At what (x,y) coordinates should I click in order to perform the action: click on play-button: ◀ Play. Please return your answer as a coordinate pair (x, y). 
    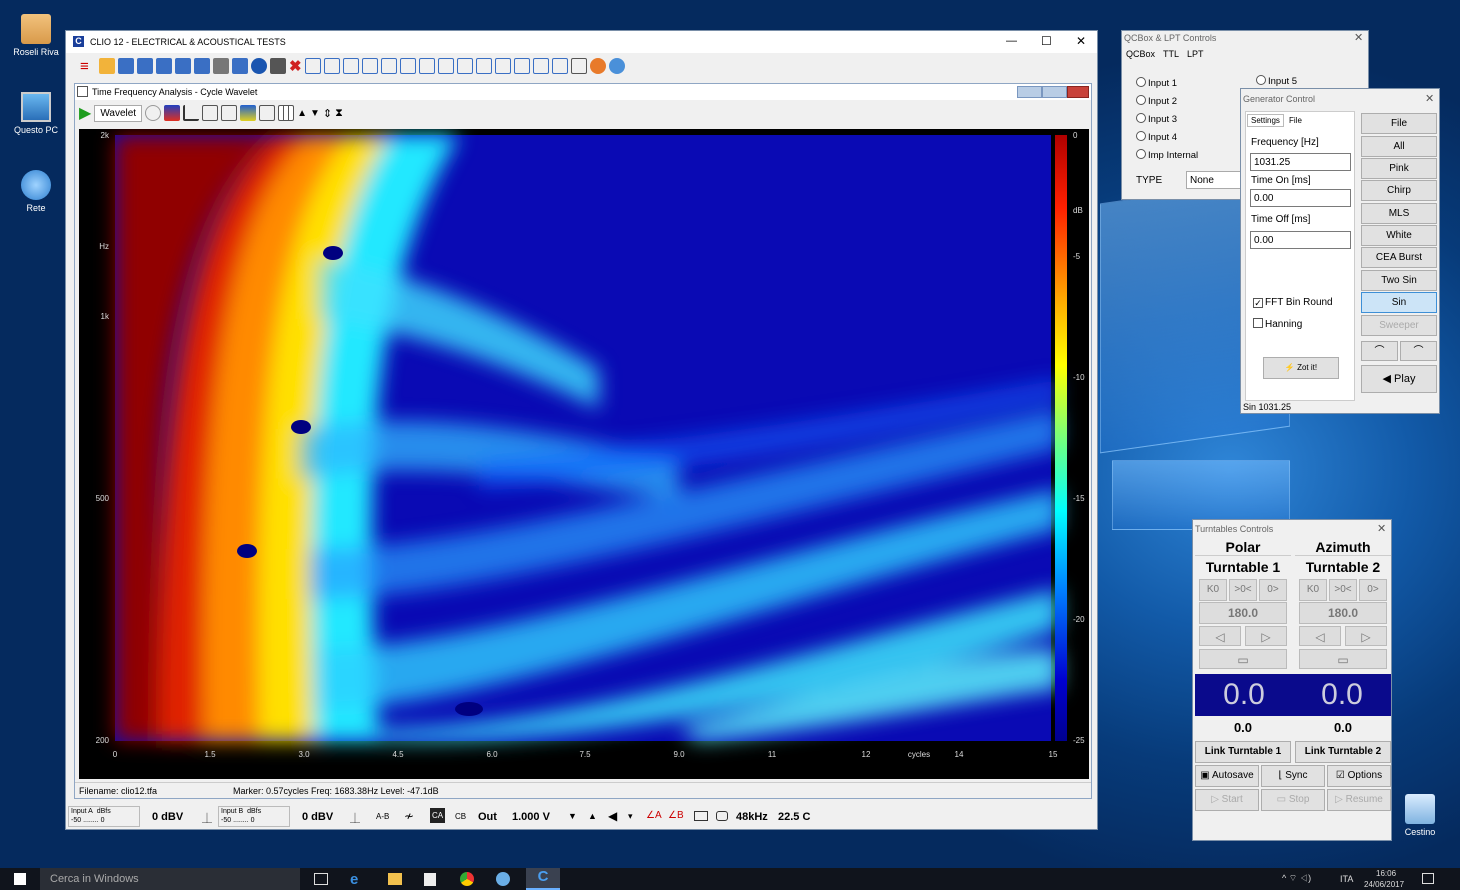
    Looking at the image, I should click on (1399, 379).